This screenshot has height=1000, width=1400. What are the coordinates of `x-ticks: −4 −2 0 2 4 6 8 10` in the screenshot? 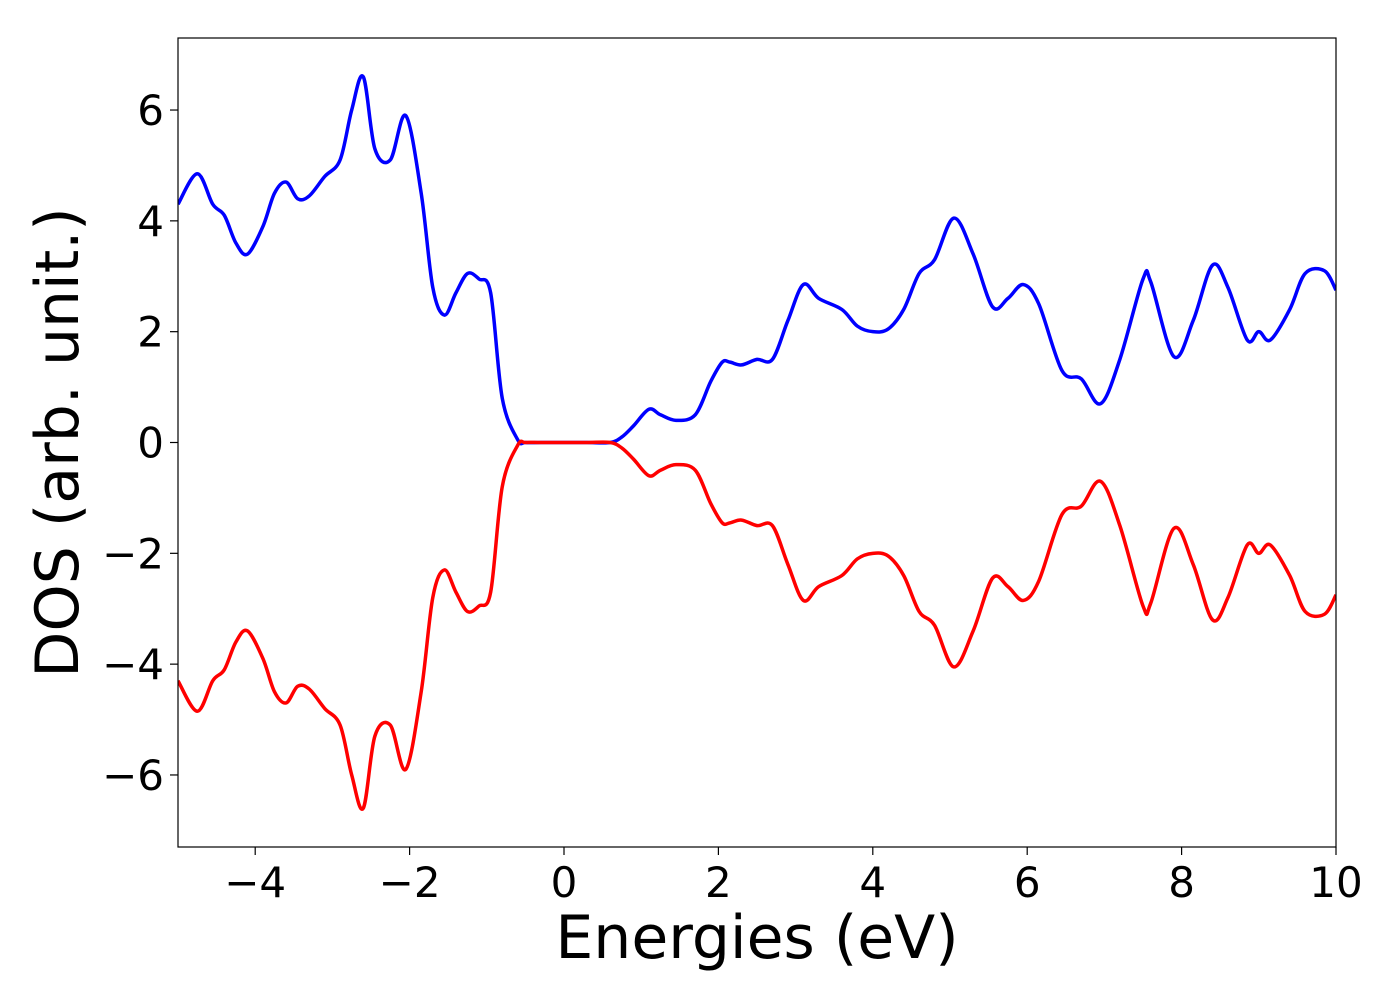 It's located at (793, 877).